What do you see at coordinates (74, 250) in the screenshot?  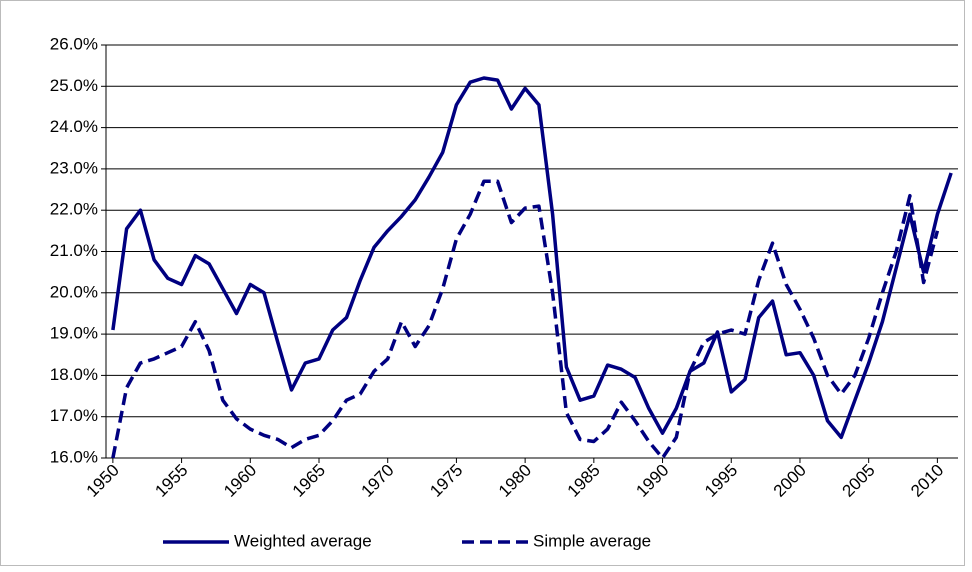 I see `y-tick-label: 21.0%` at bounding box center [74, 250].